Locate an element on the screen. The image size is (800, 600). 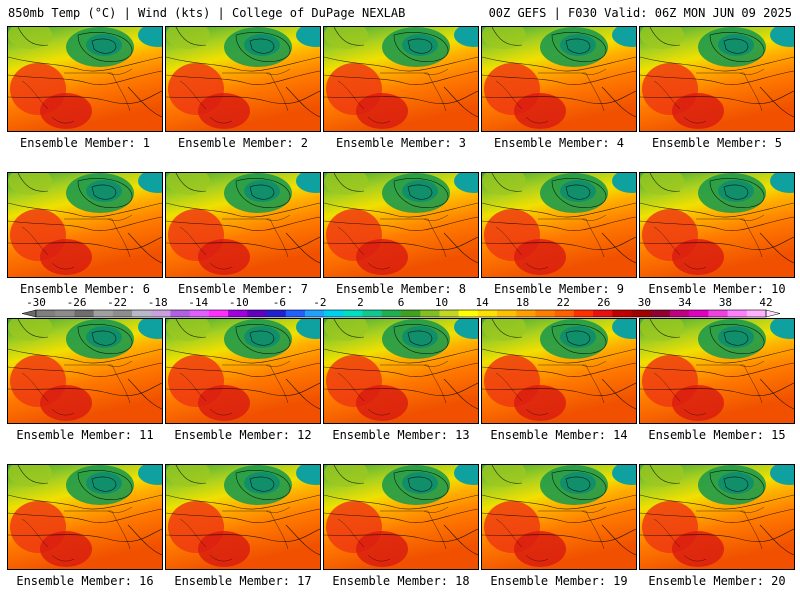
colorbar-tick-label: -26 is located at coordinates (77, 302).